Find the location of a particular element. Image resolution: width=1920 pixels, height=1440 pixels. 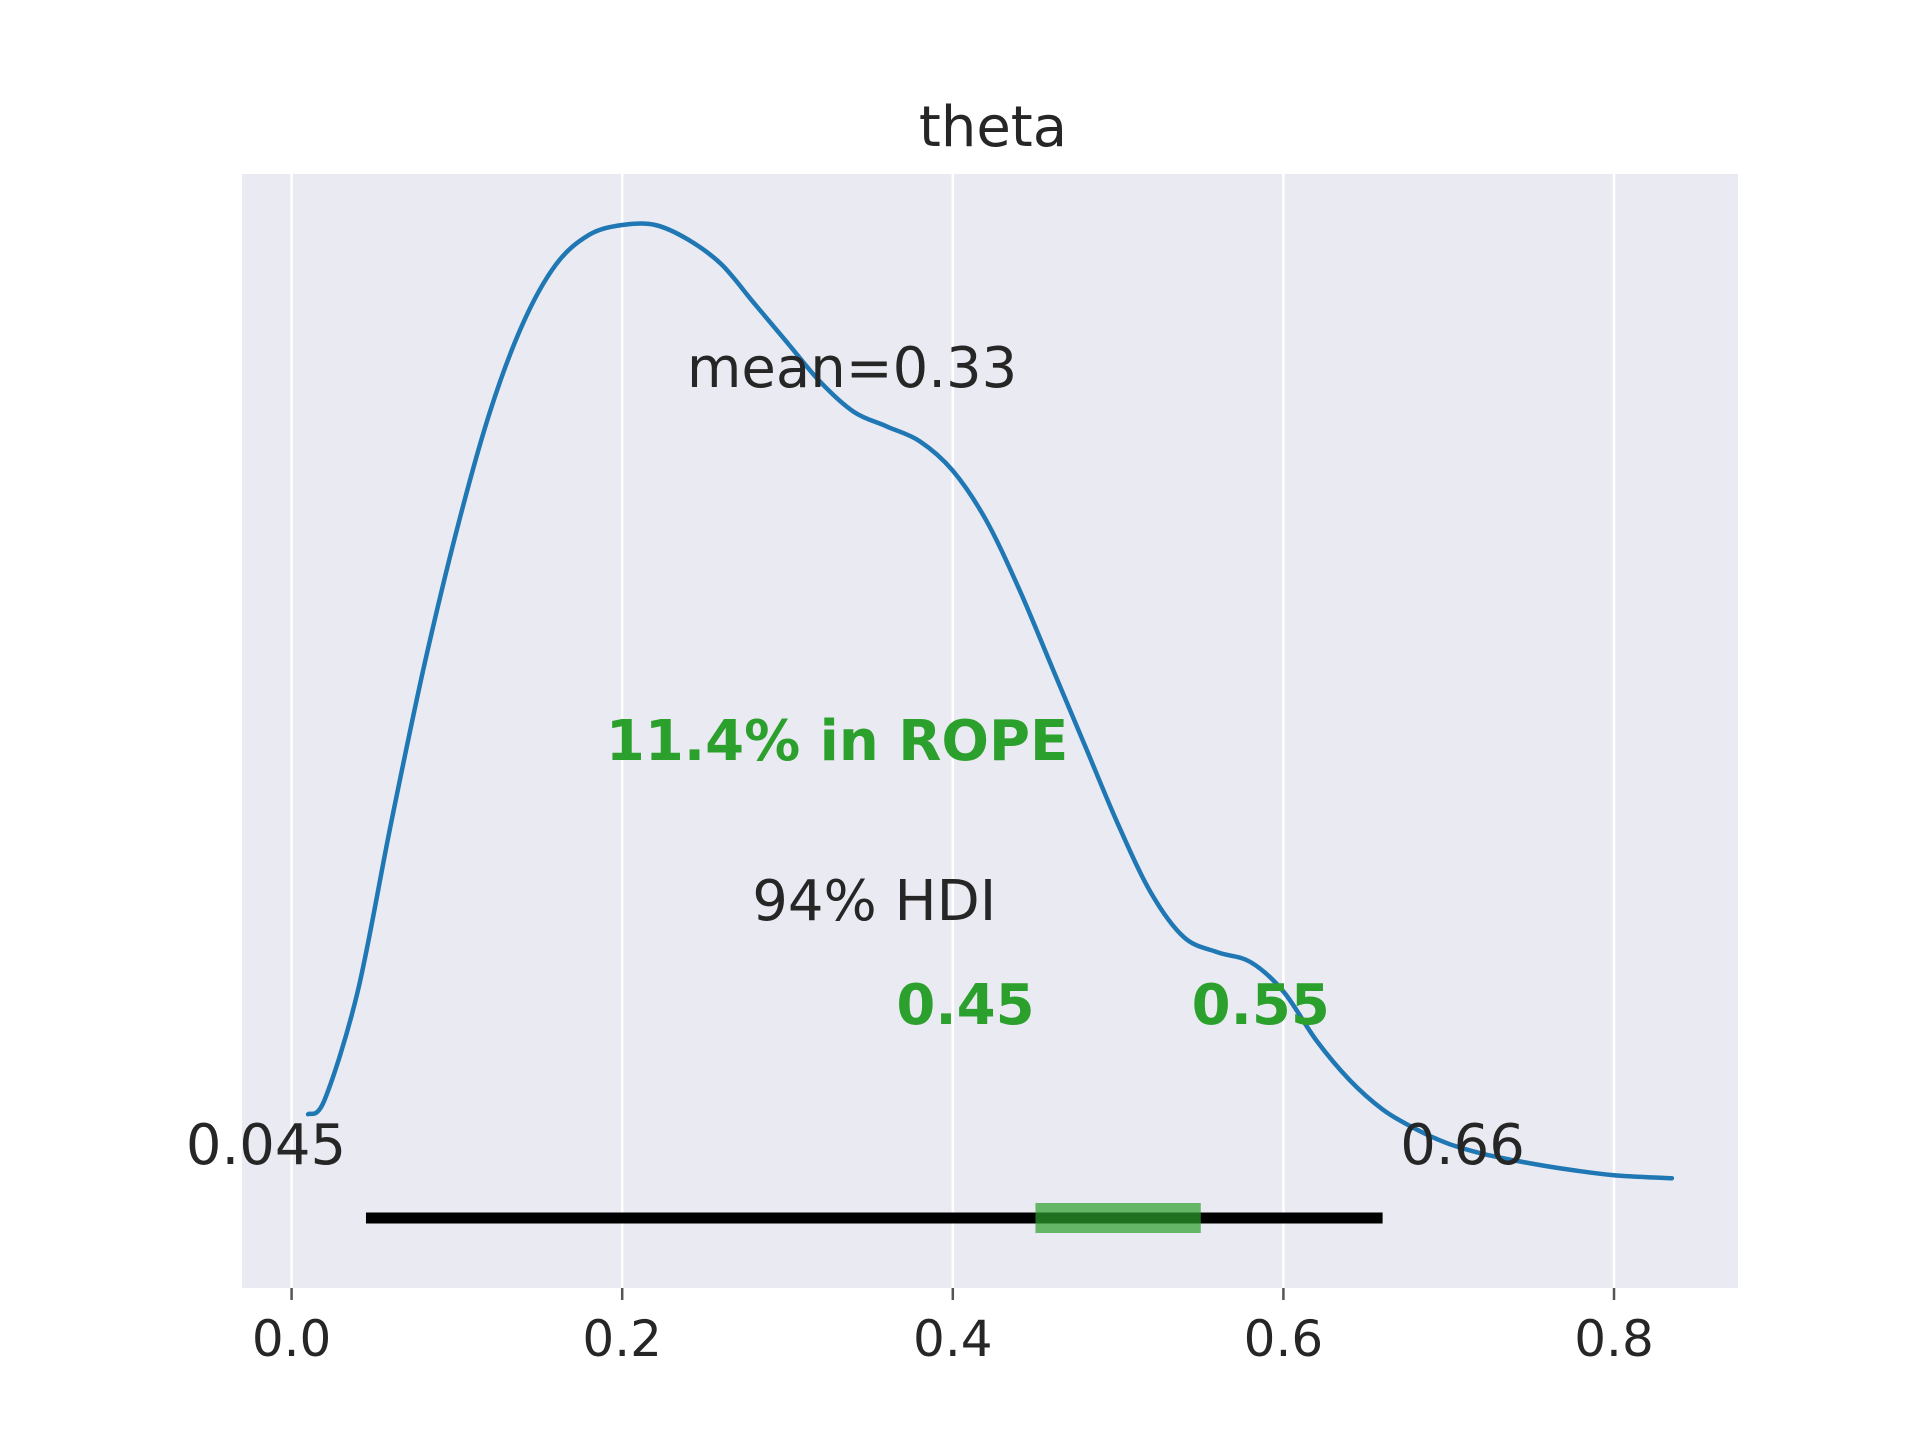

x-axis: 0.0 0.2 0.4 0.6 0.8 is located at coordinates (953, 1328).